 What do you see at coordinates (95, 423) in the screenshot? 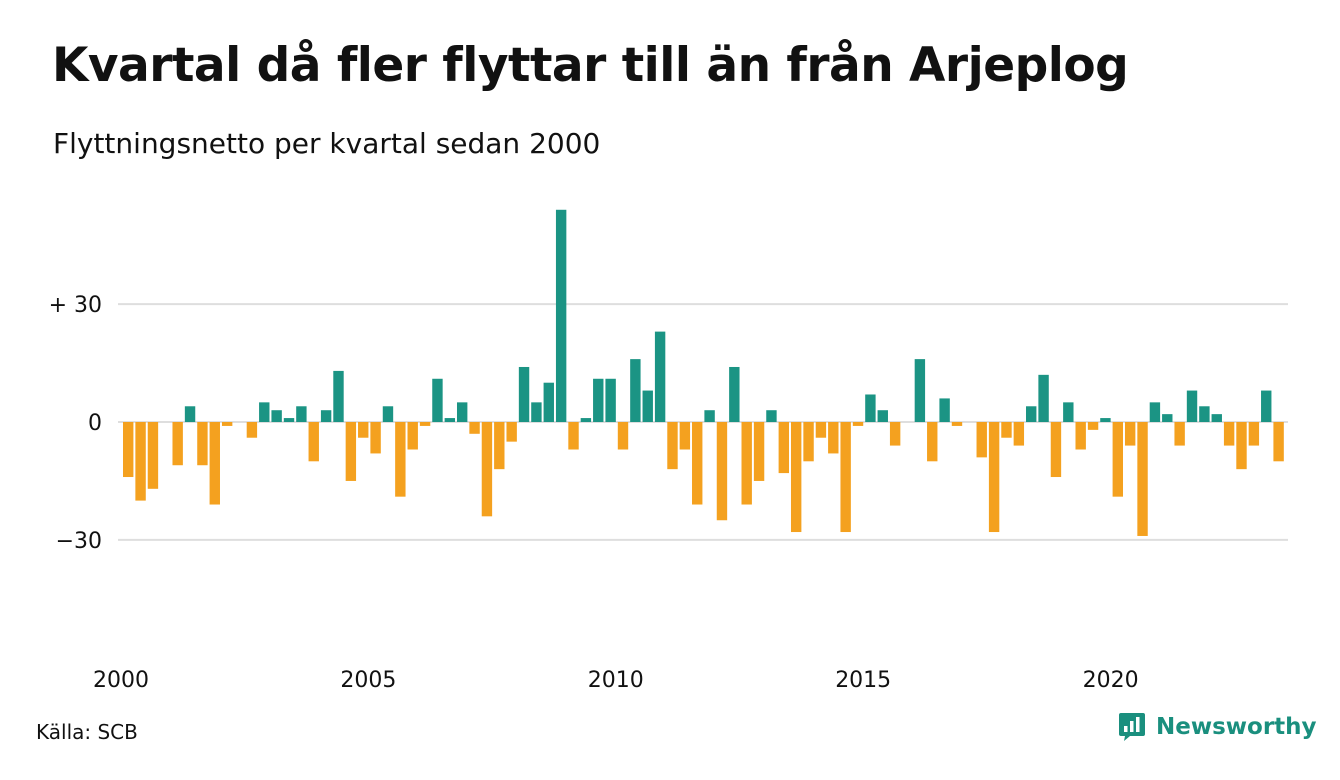
I see `y-tick-label: 0` at bounding box center [95, 423].